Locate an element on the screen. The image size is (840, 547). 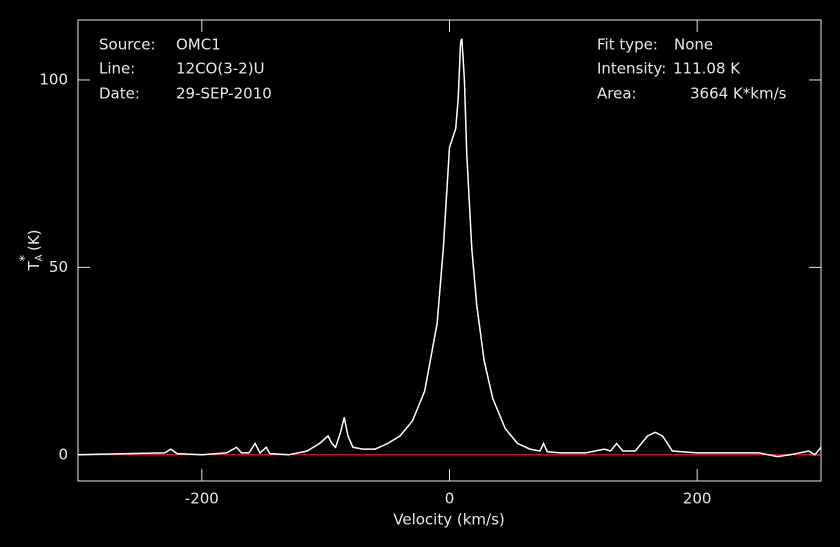
y-label-subscript: A is located at coordinates (39, 257).